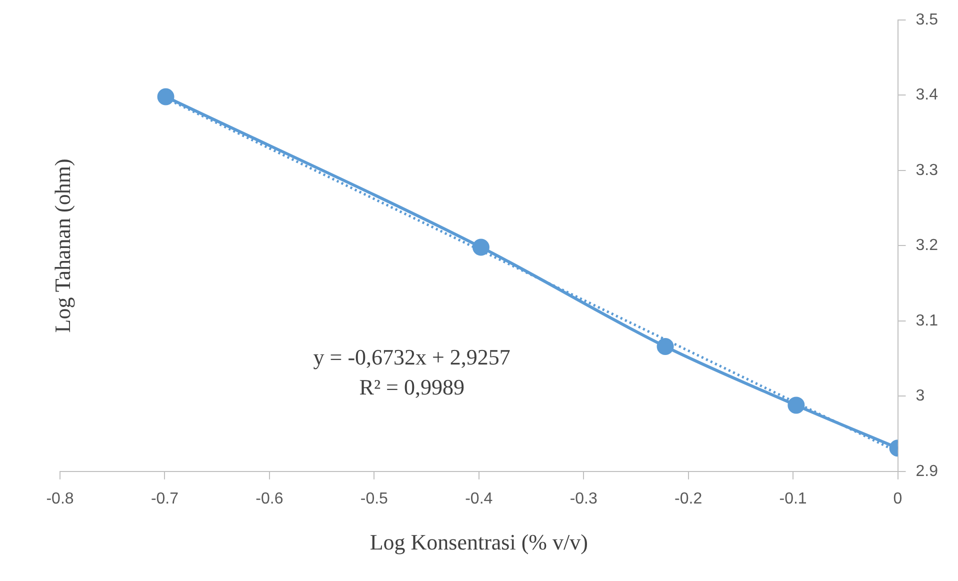 The image size is (958, 581). Describe the element at coordinates (479, 499) in the screenshot. I see `x-tick-label: -0.4` at that location.